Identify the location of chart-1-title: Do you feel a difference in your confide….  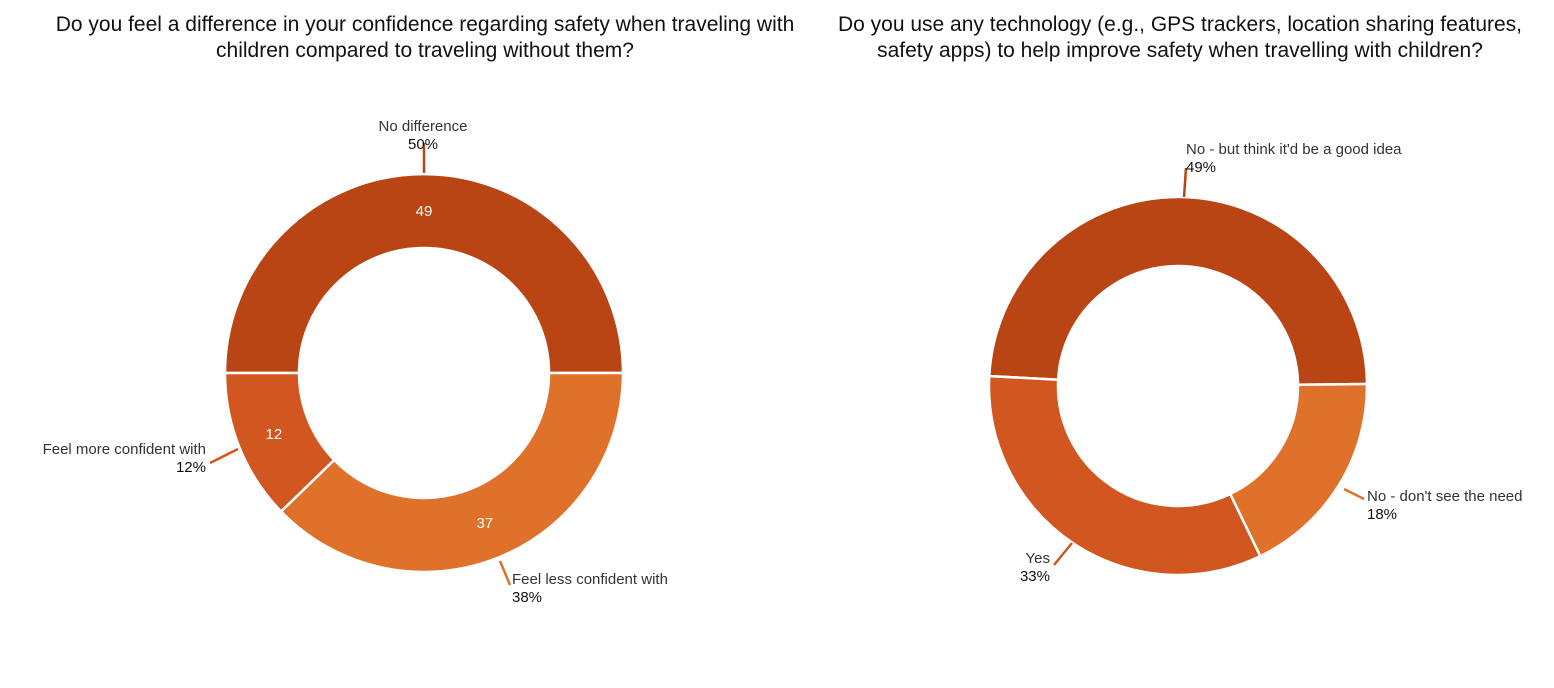
(425, 37).